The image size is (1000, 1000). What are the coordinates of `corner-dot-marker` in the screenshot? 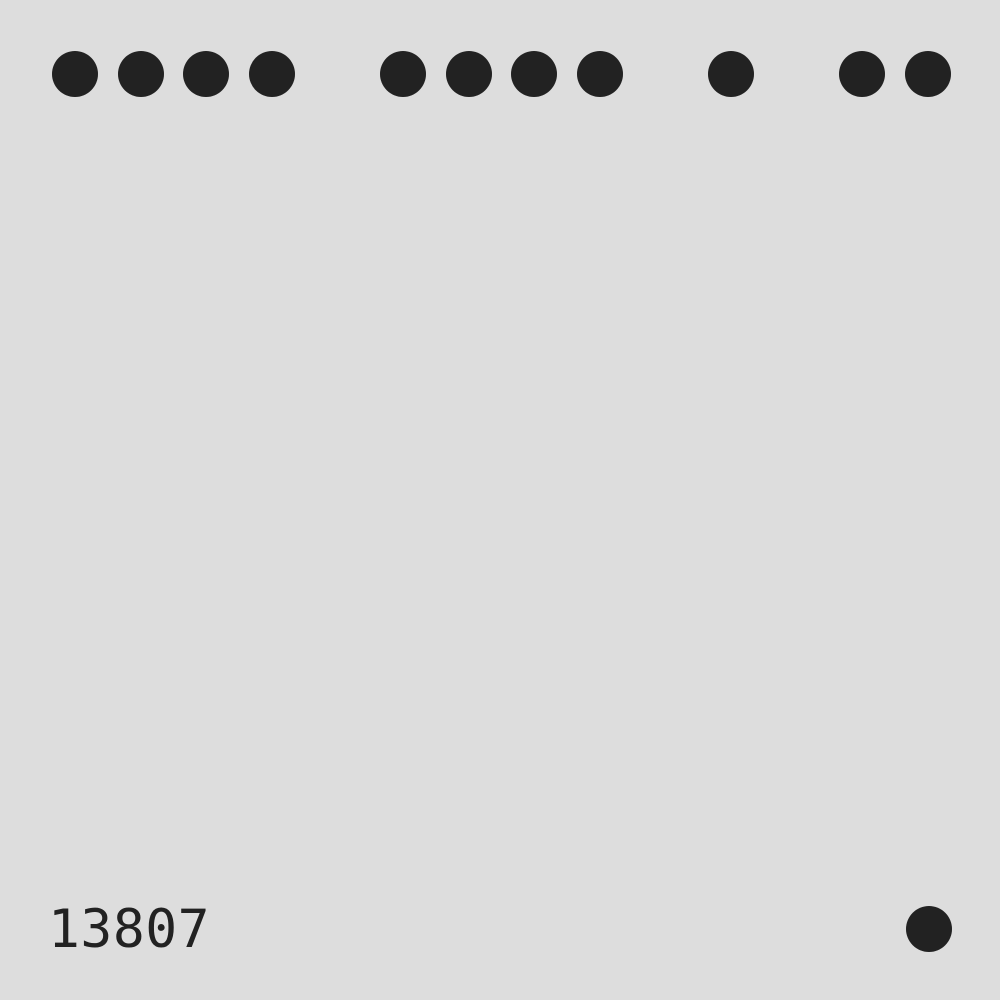 It's located at (929, 929).